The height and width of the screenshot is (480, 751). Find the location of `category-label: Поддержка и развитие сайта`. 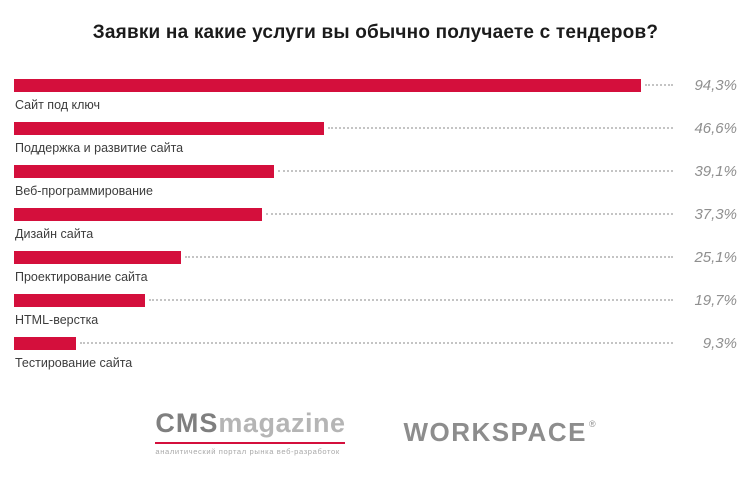

category-label: Поддержка и развитие сайта is located at coordinates (99, 148).